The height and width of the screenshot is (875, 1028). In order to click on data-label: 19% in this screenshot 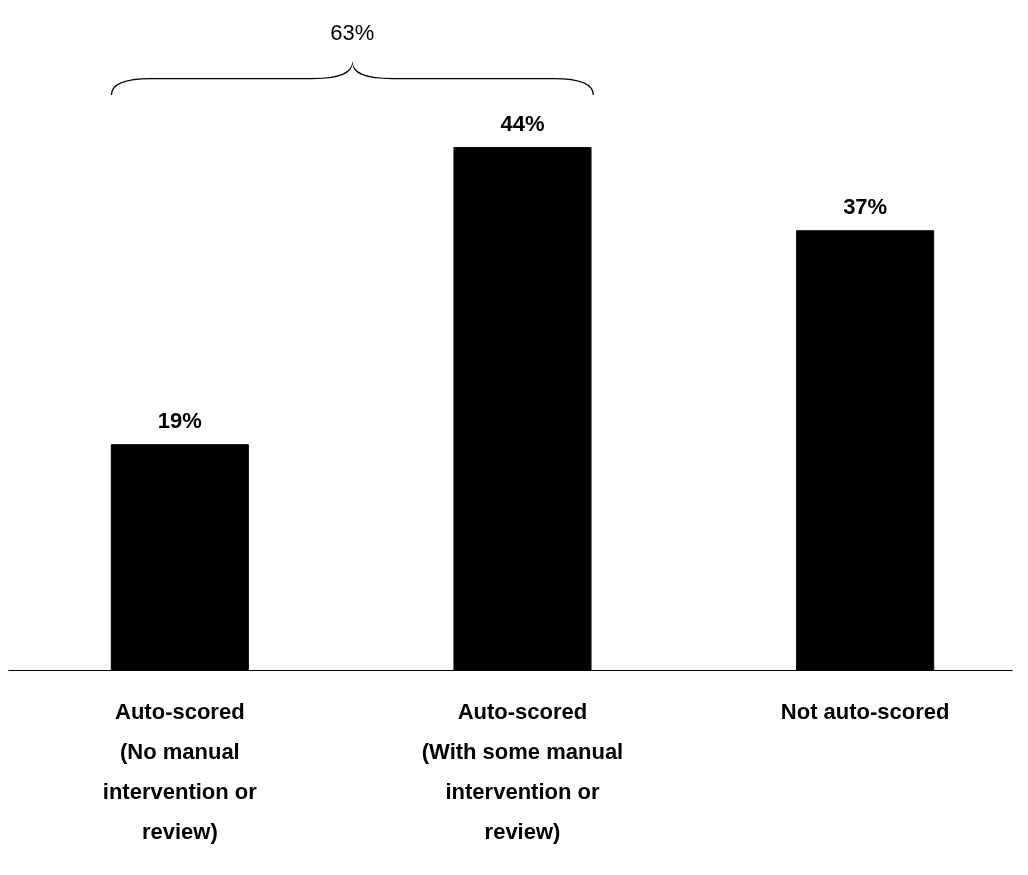, I will do `click(179, 420)`.